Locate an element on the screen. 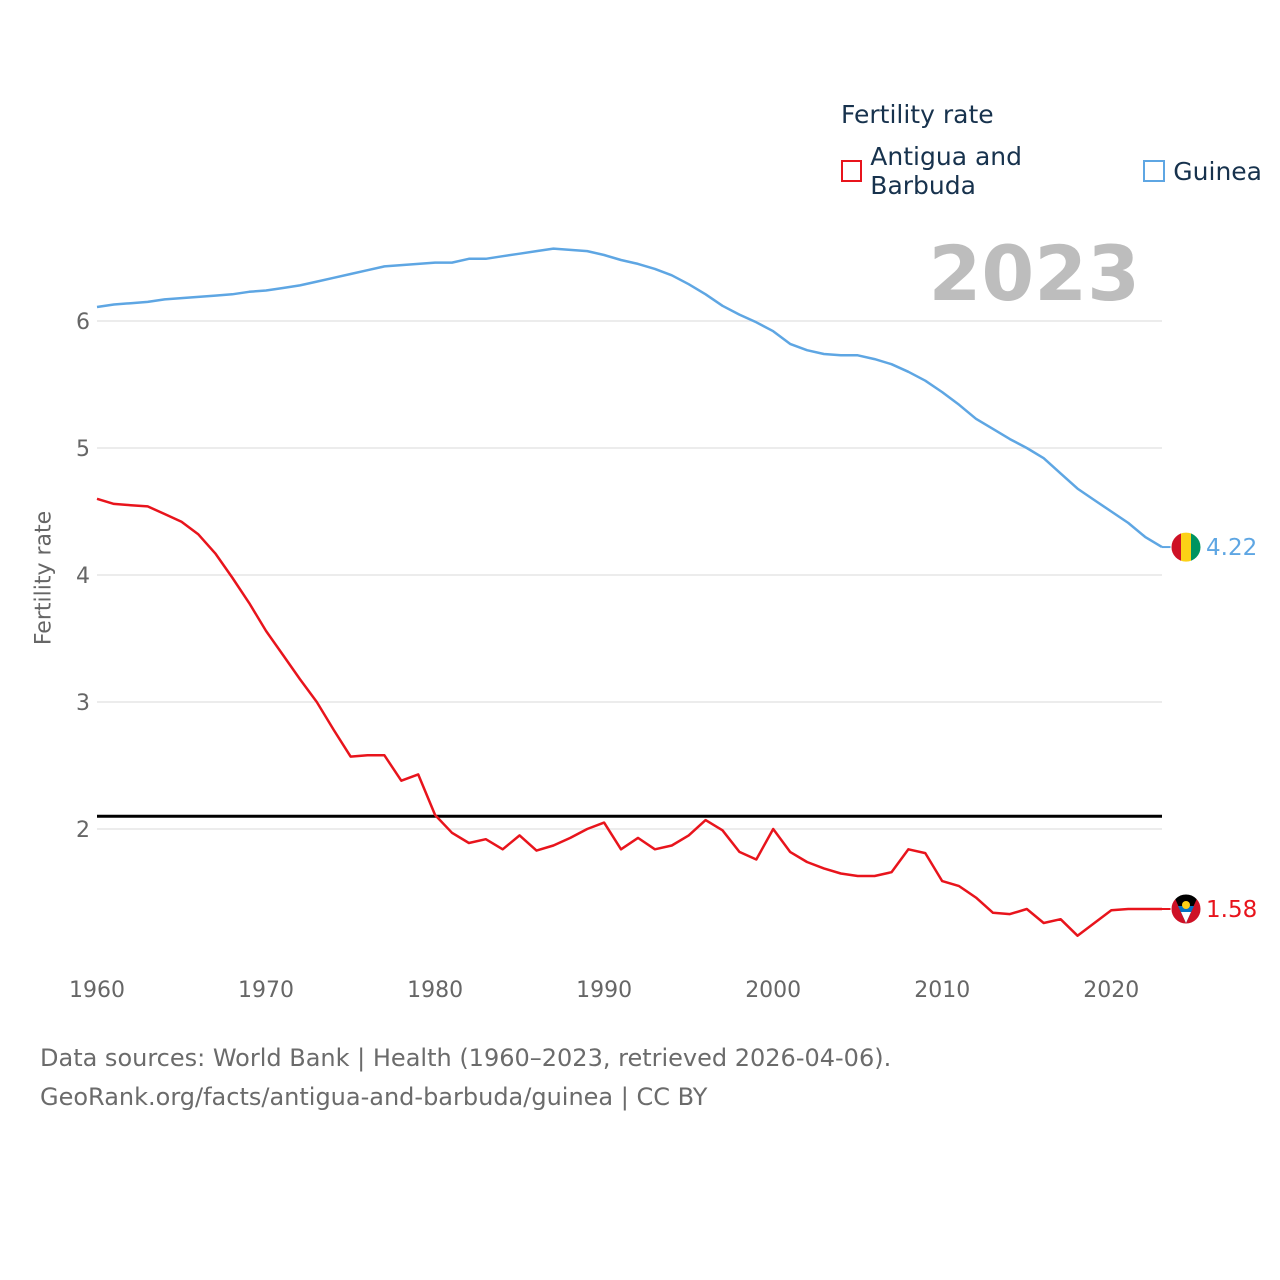  y-tick-label: 5 is located at coordinates (83, 449).